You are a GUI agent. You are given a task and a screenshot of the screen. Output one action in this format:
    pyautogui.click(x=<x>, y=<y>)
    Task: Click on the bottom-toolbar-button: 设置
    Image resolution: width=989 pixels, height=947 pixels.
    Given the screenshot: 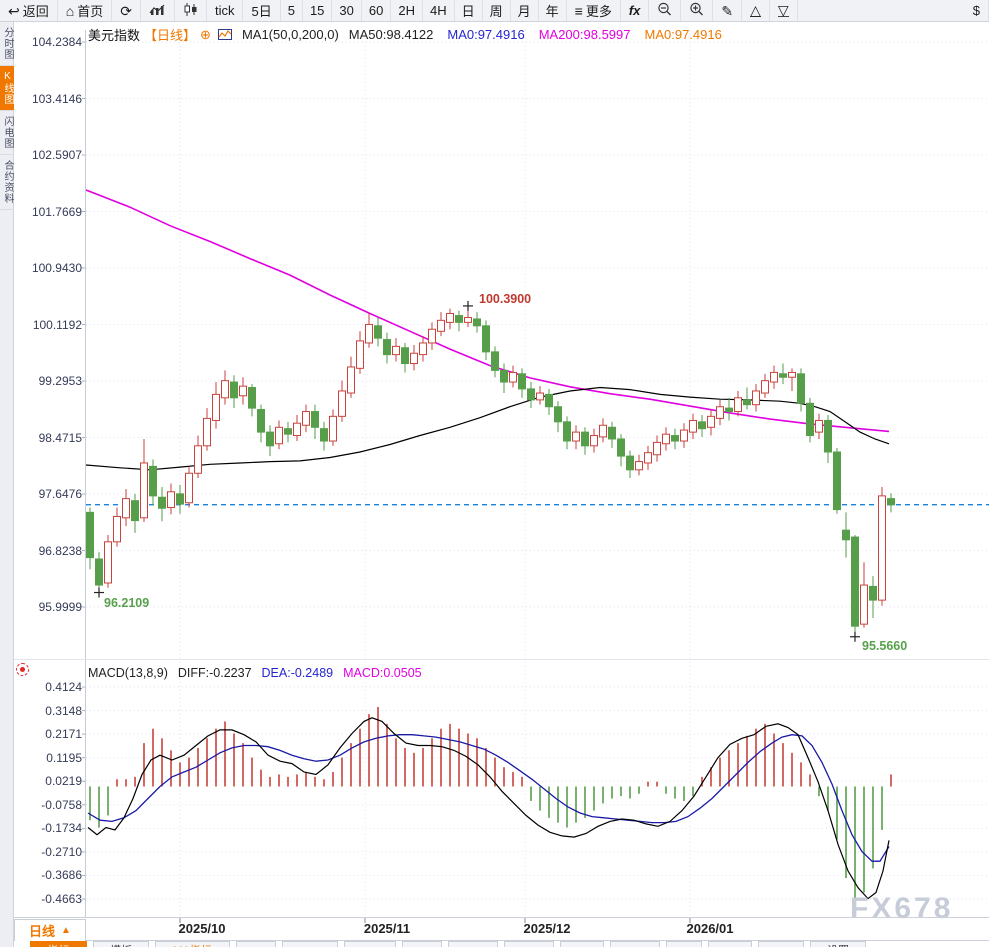 What is the action you would take?
    pyautogui.click(x=838, y=944)
    